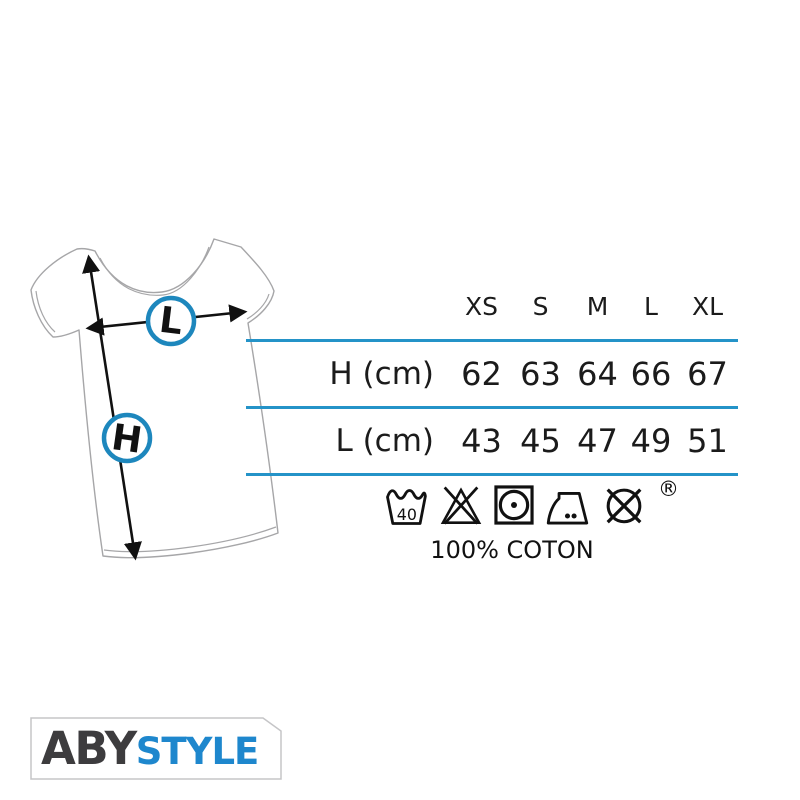 This screenshot has height=800, width=800. What do you see at coordinates (597, 374) in the screenshot?
I see `height-value-m: 64` at bounding box center [597, 374].